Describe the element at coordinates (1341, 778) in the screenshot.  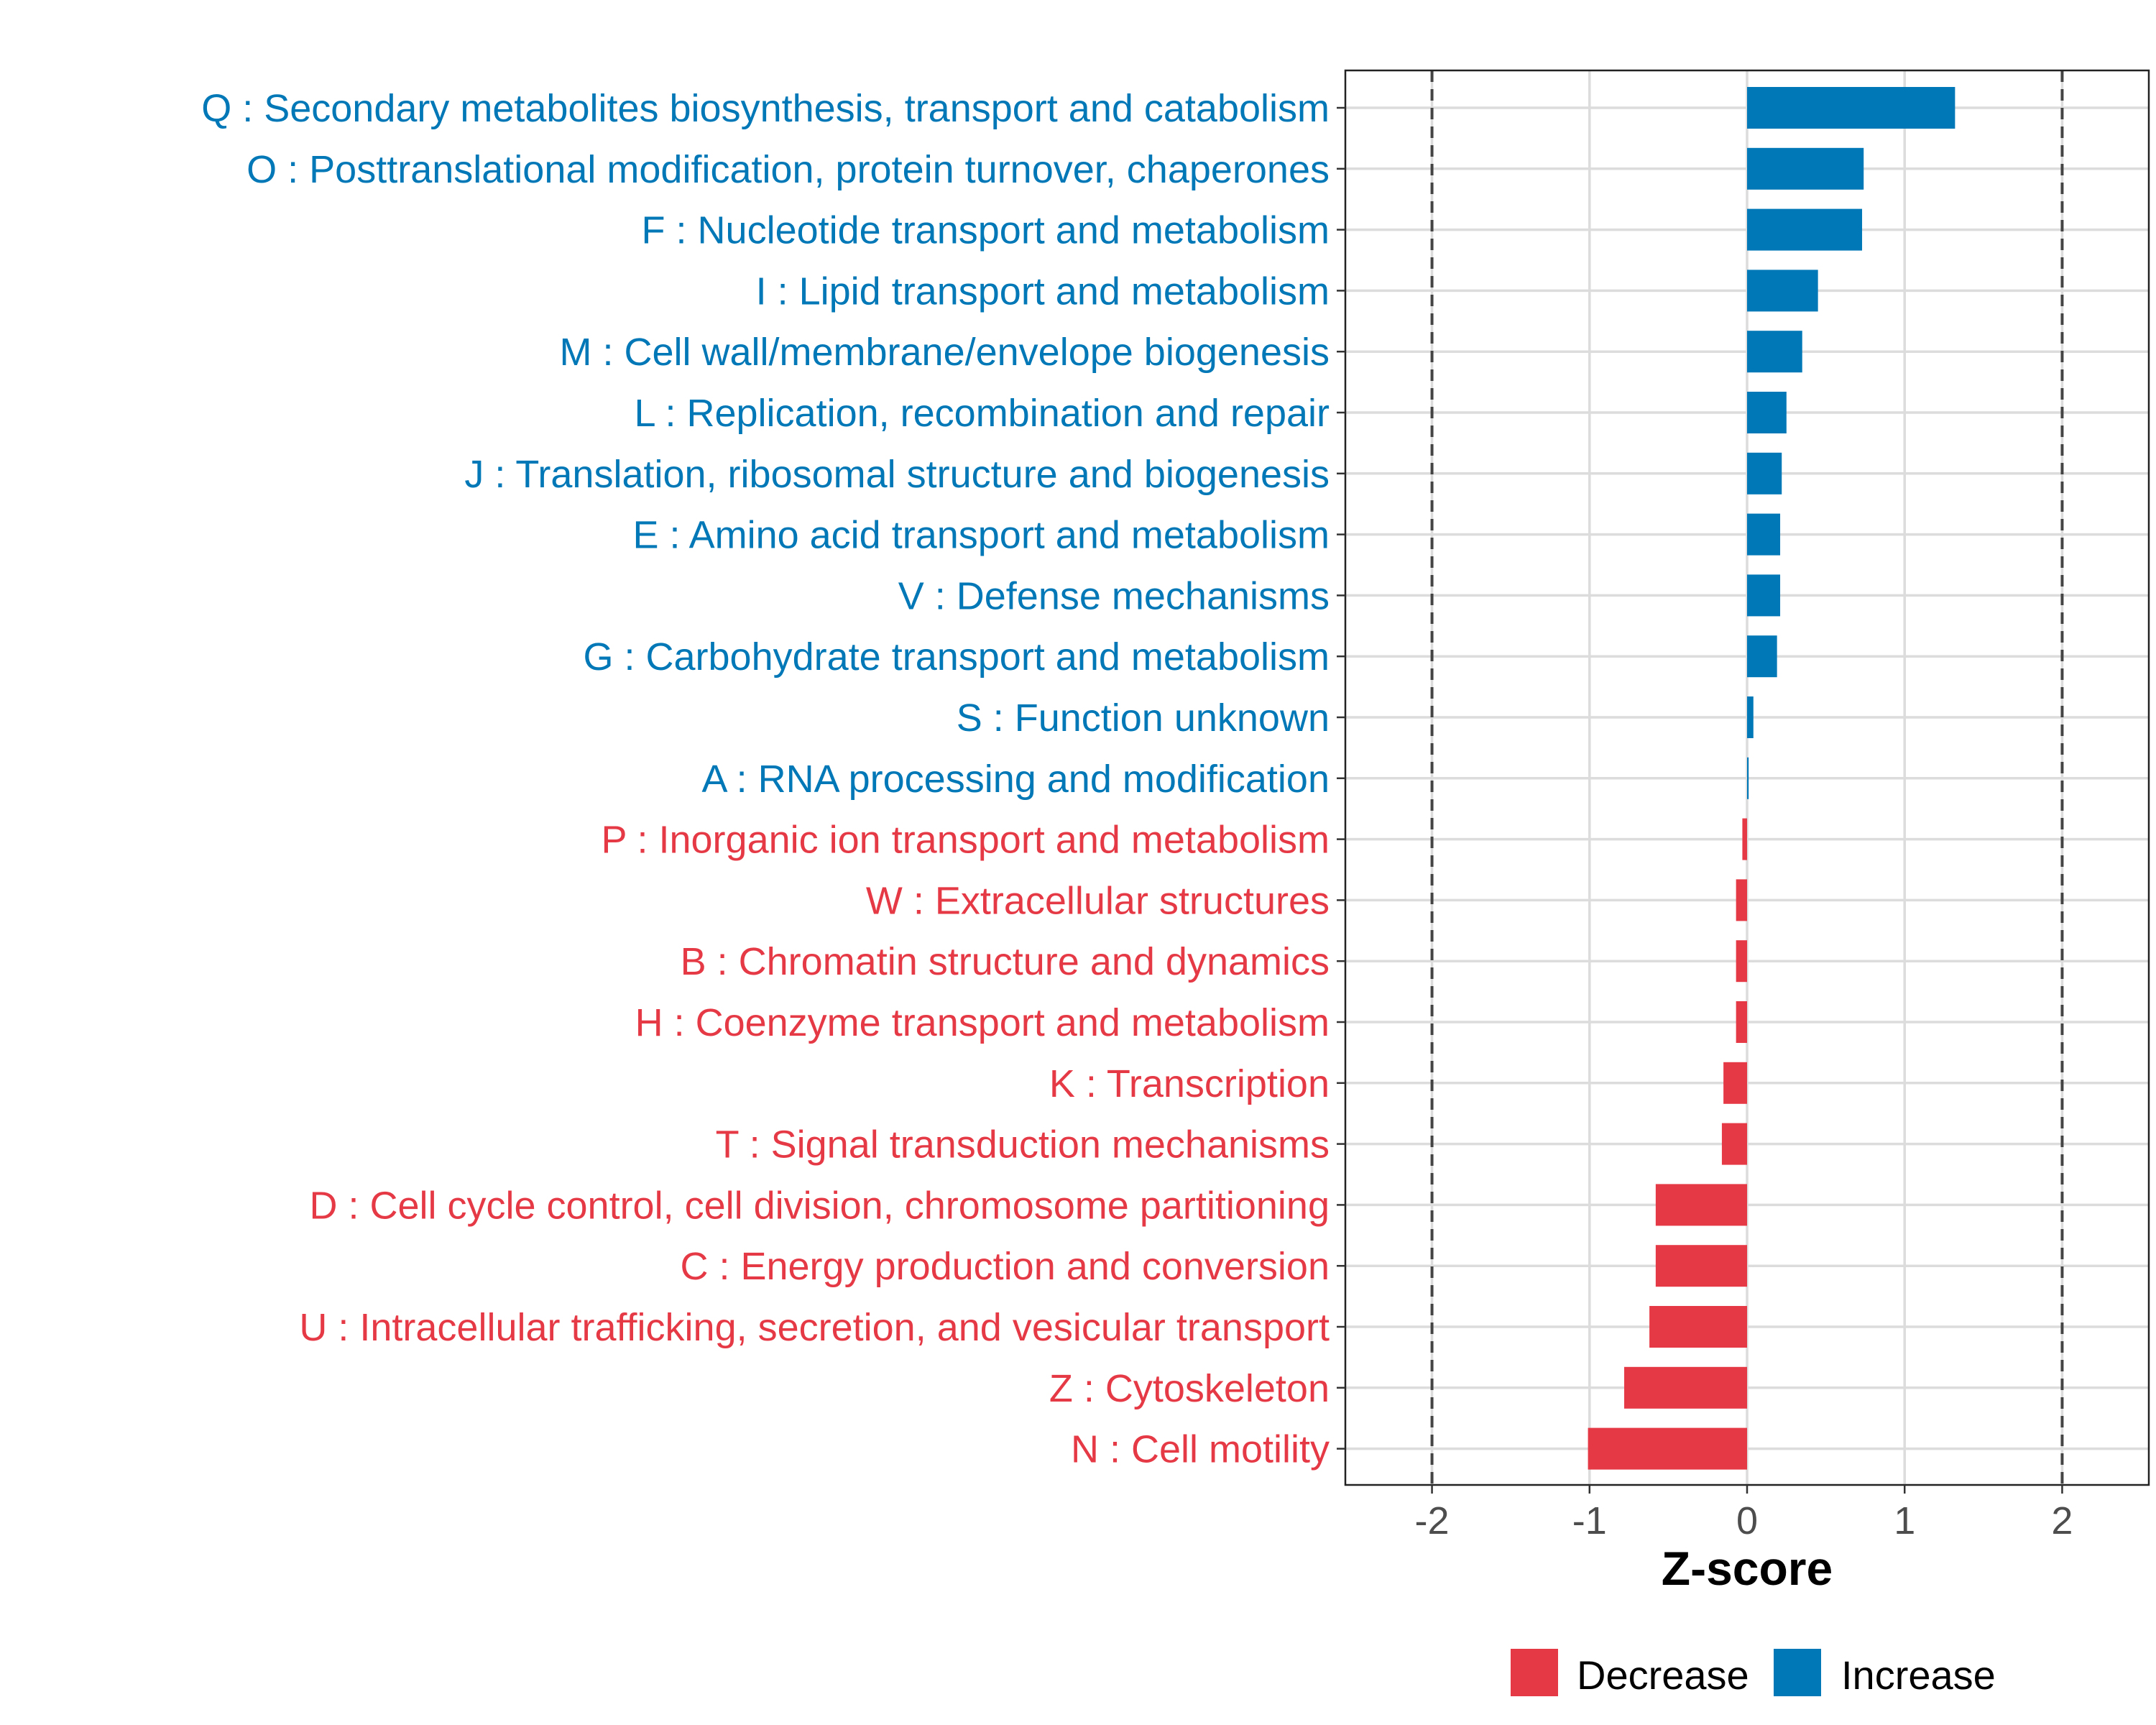
I see `y-axis-ticks` at that location.